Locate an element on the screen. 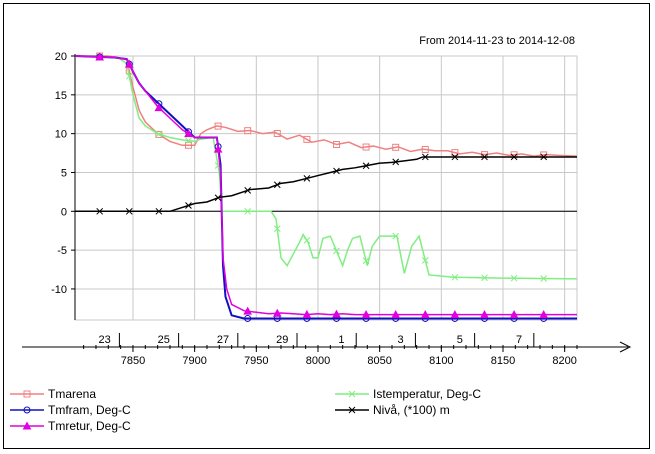 This screenshot has width=655, height=454. date-tick-label-7: 7 is located at coordinates (519, 340).